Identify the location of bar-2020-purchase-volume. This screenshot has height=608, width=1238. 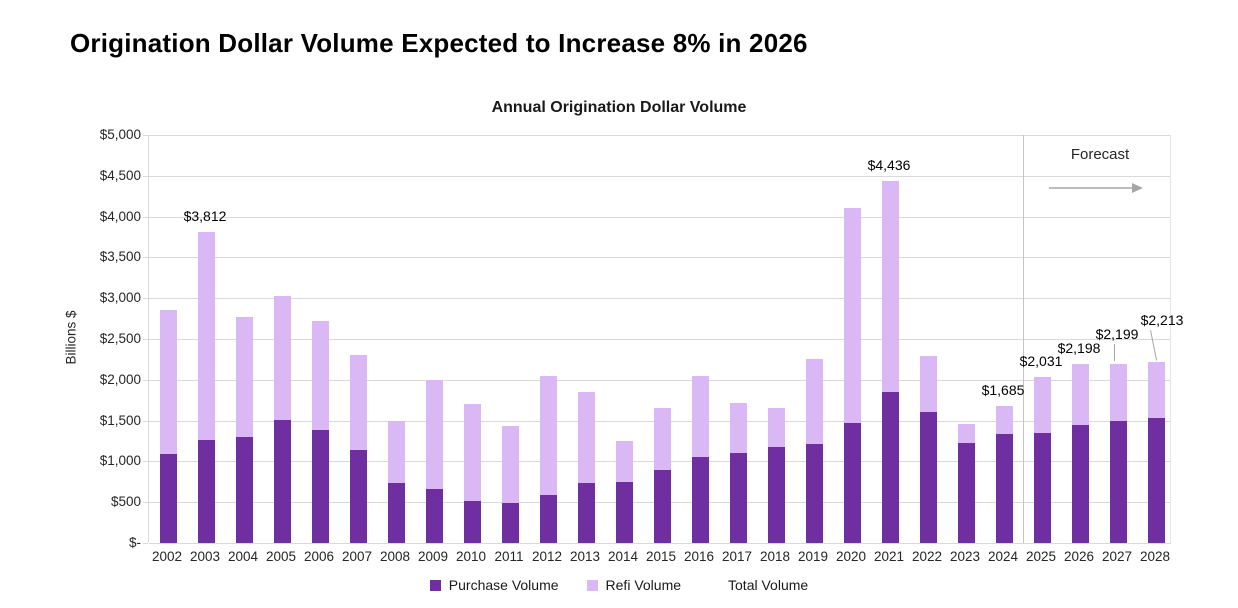
(852, 482).